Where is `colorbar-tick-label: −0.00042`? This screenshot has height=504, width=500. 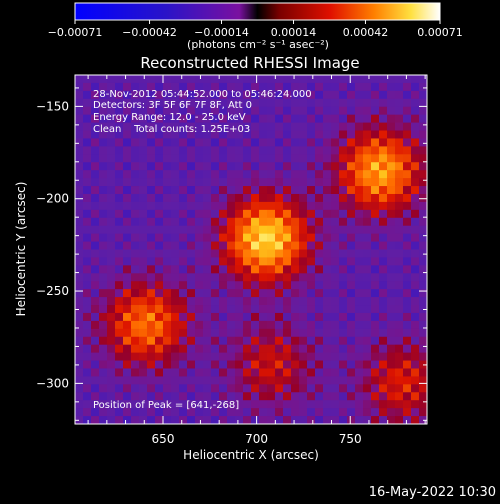
colorbar-tick-label: −0.00042 is located at coordinates (149, 32).